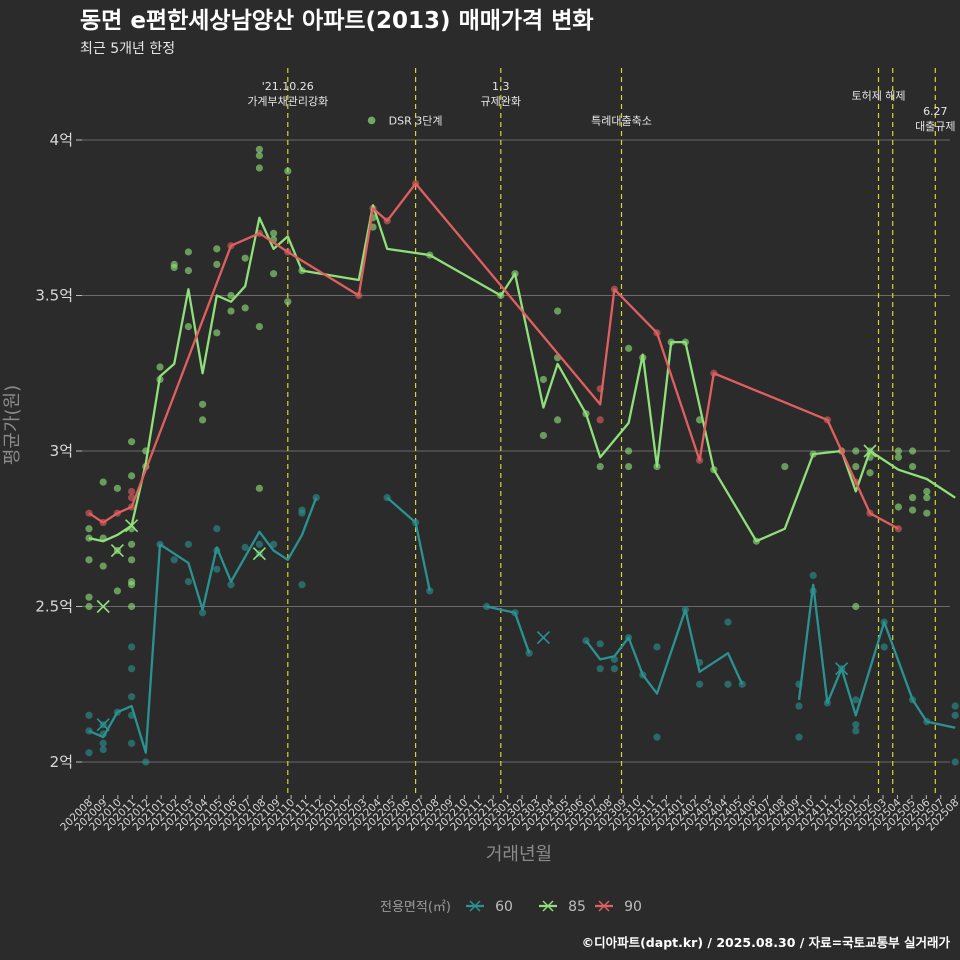  Describe the element at coordinates (61, 762) in the screenshot. I see `y-tick-label: 2억` at that location.